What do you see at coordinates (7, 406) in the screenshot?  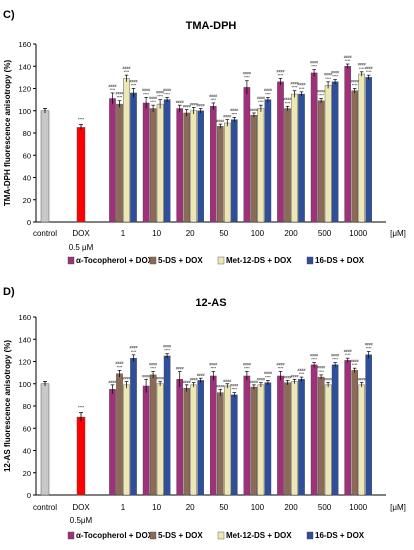 I see `y-axis-label: 12-AS fluorescence anisotropy (%)` at bounding box center [7, 406].